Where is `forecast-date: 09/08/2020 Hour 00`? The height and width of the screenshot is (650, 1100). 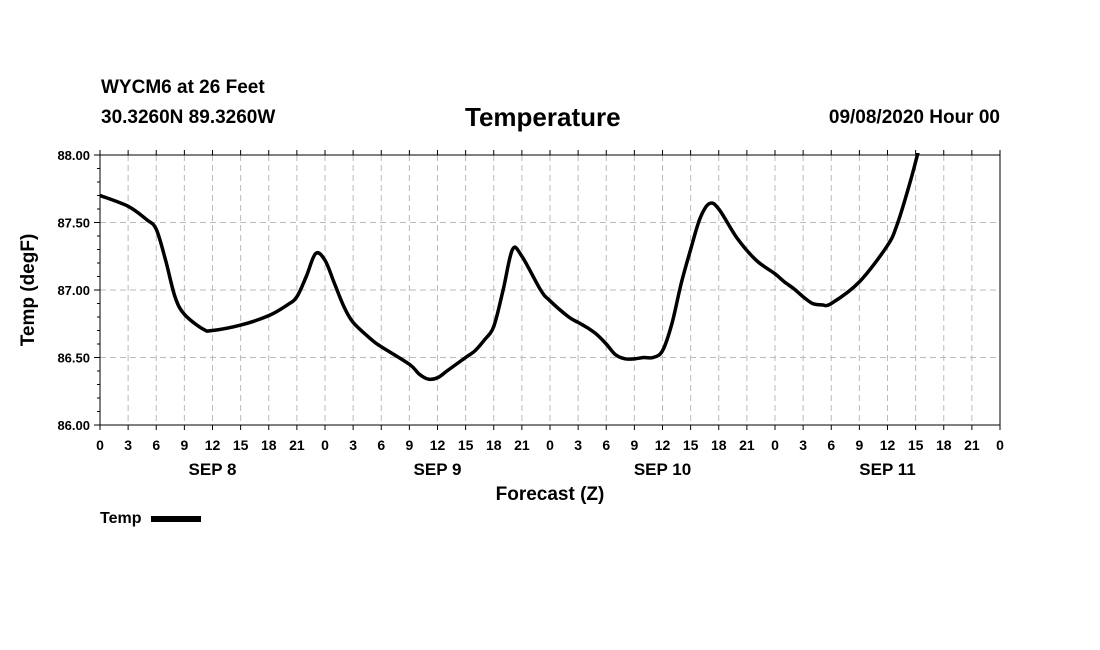
forecast-date: 09/08/2020 Hour 00 is located at coordinates (914, 117).